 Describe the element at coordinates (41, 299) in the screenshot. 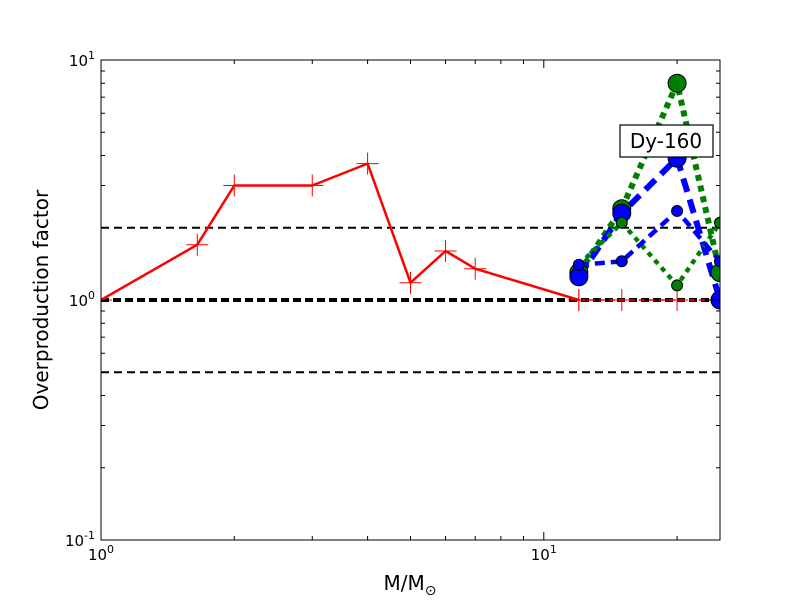

I see `y-axis-label: Overproduction factor` at that location.